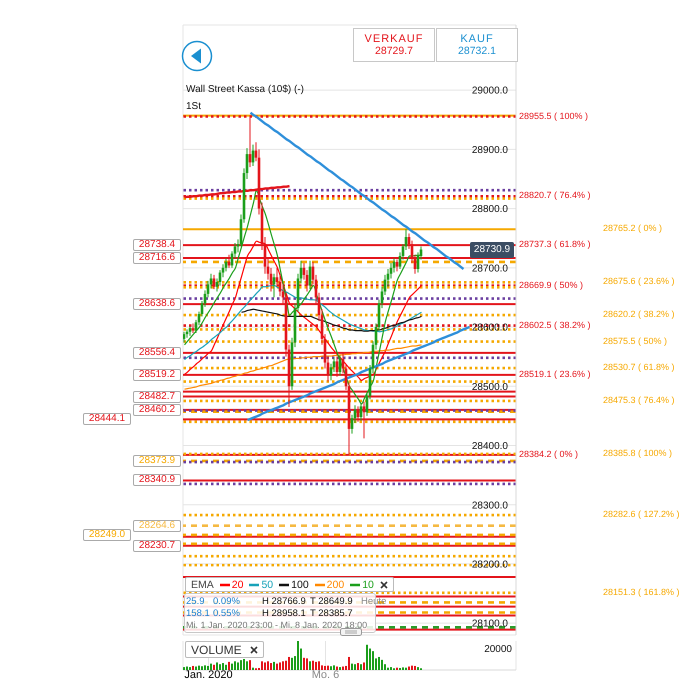  What do you see at coordinates (490, 150) in the screenshot?
I see `y-tick-label: 28900.0` at bounding box center [490, 150].